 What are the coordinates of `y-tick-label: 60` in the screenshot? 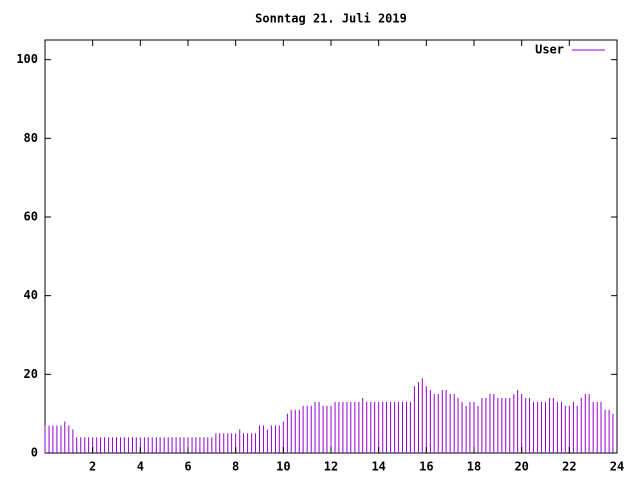 It's located at (31, 217).